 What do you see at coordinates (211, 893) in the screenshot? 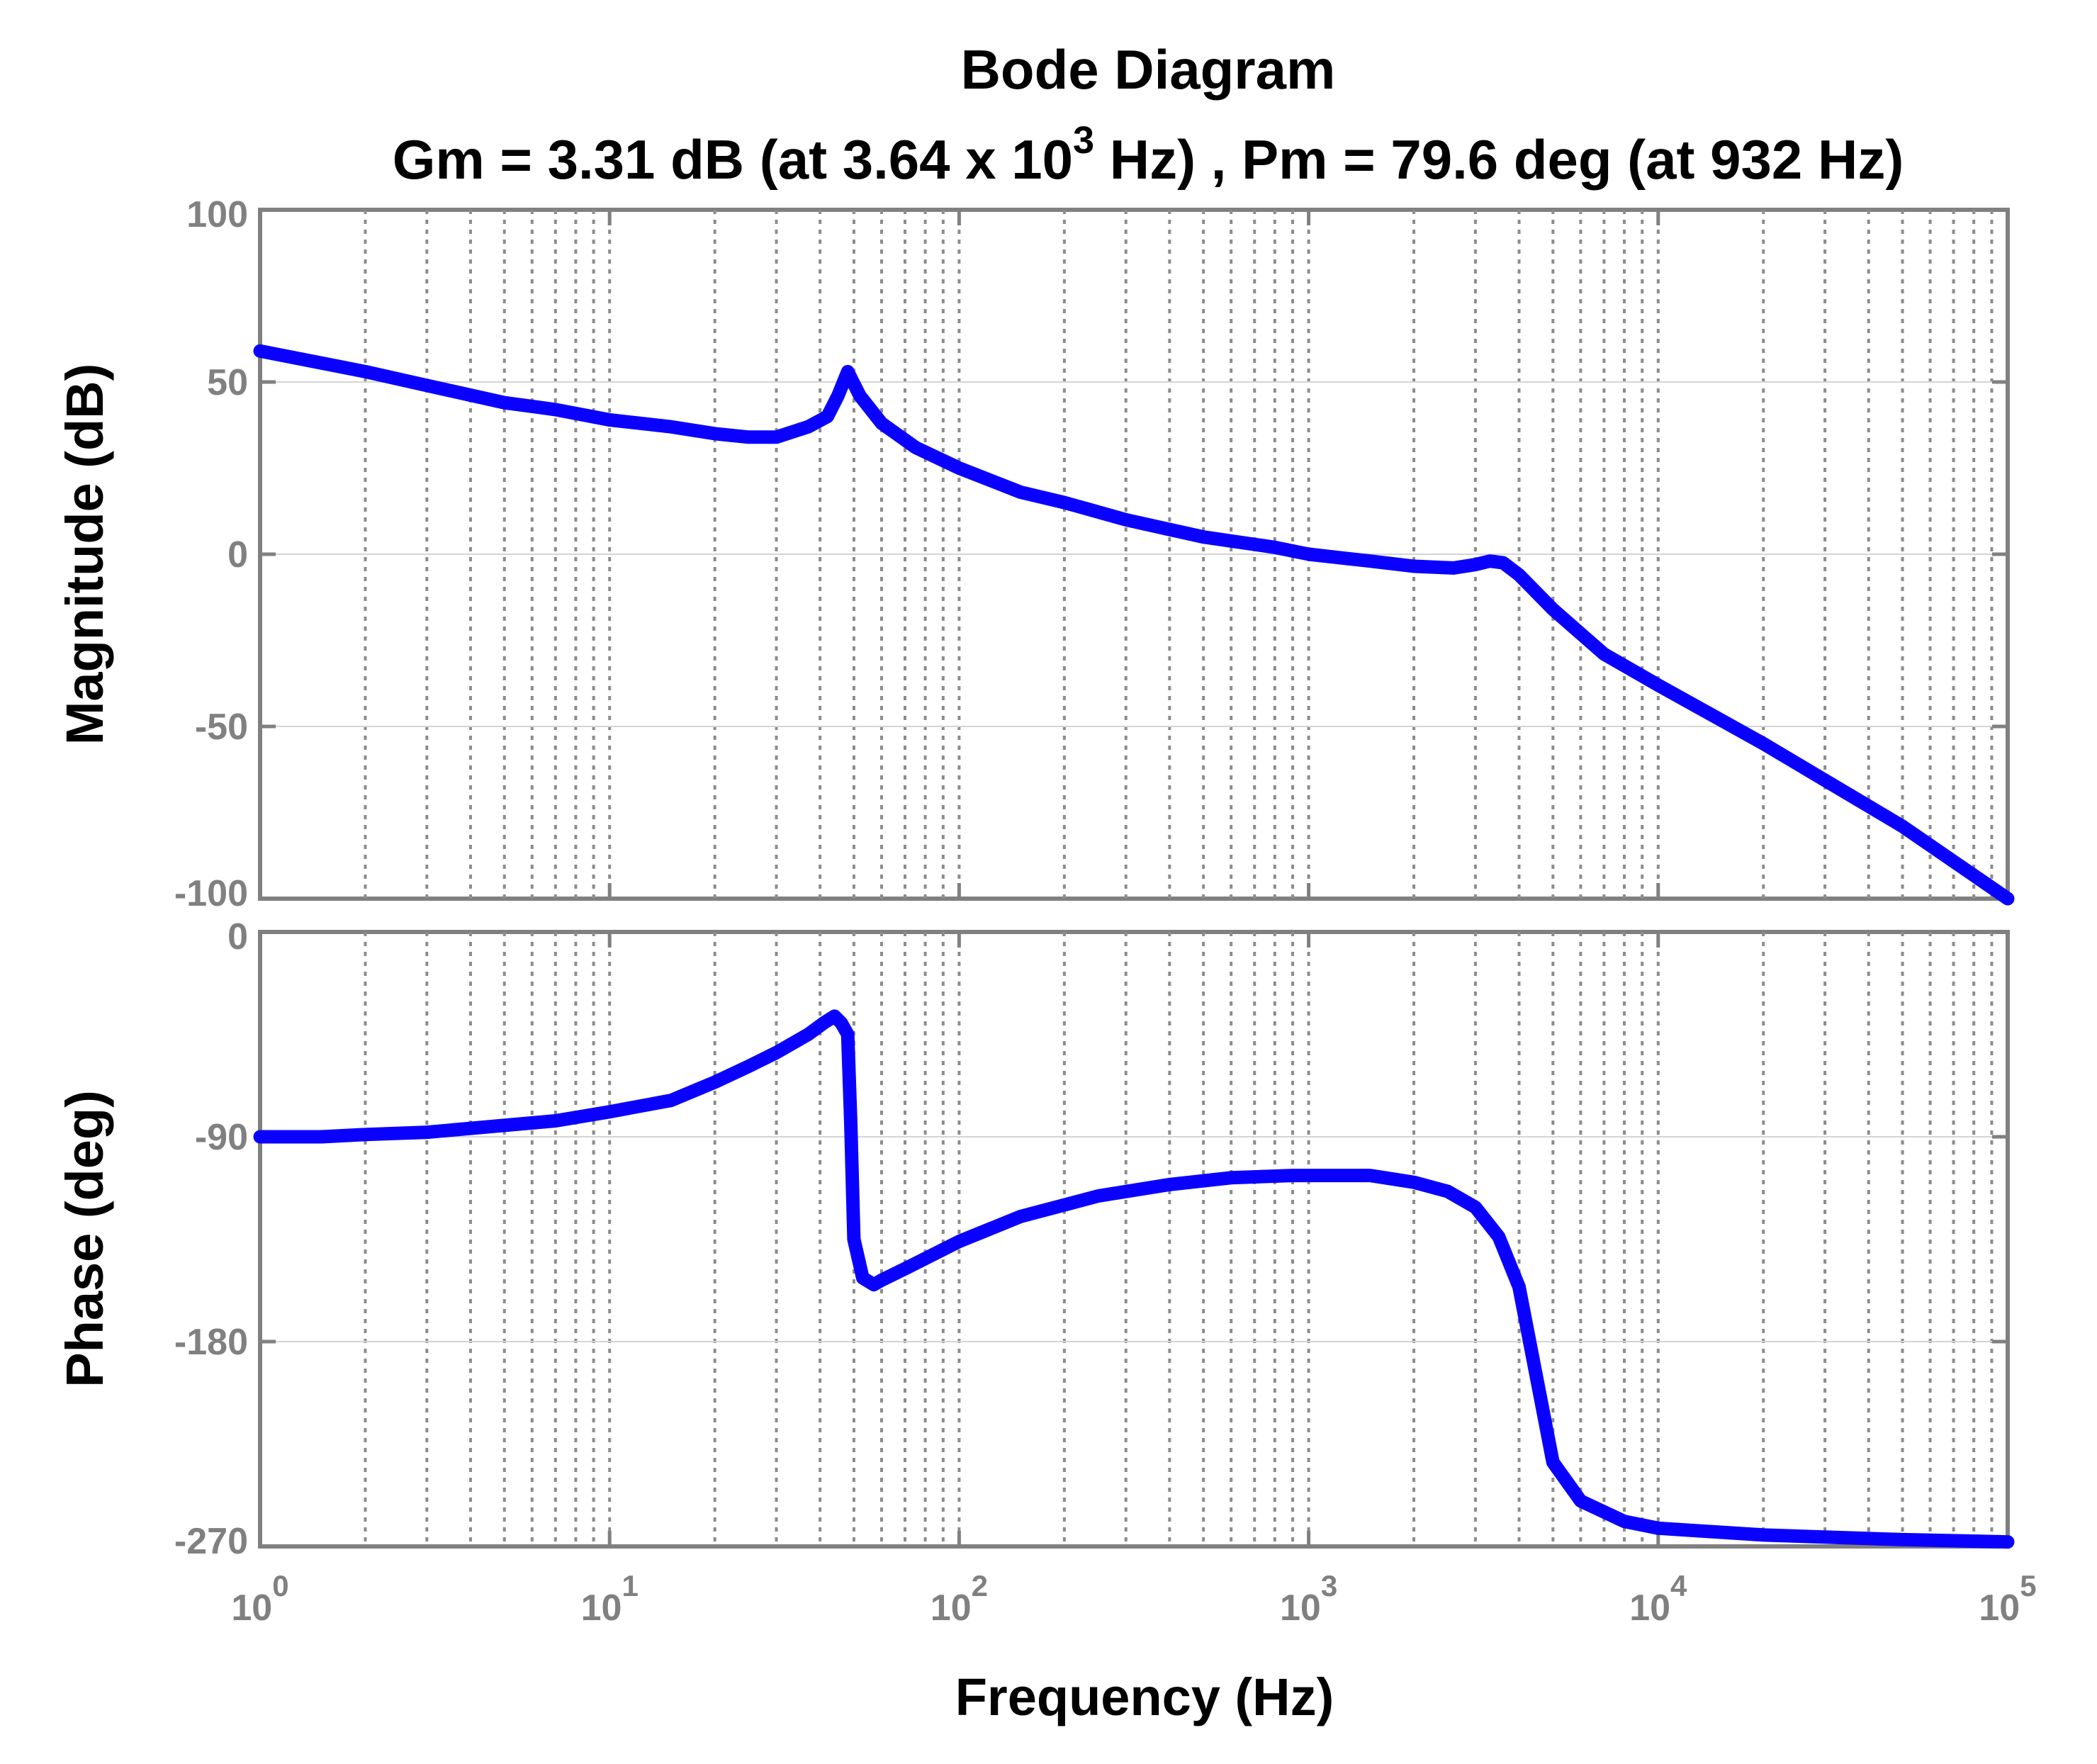
I see `magnitude-y-tick-label: -100` at bounding box center [211, 893].